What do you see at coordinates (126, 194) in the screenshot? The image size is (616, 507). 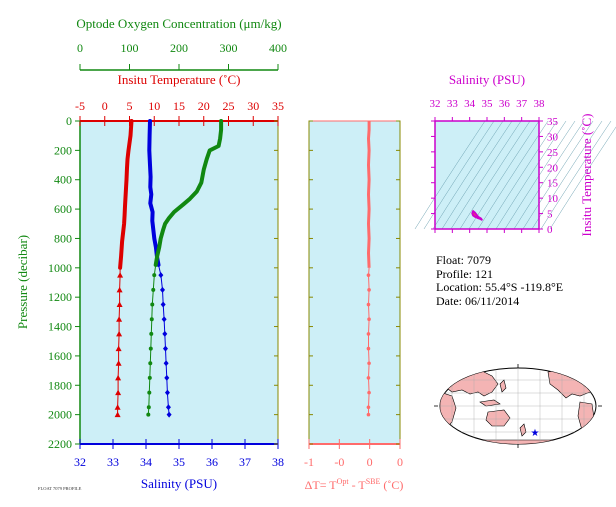 I see `temperature-line-shallow` at bounding box center [126, 194].